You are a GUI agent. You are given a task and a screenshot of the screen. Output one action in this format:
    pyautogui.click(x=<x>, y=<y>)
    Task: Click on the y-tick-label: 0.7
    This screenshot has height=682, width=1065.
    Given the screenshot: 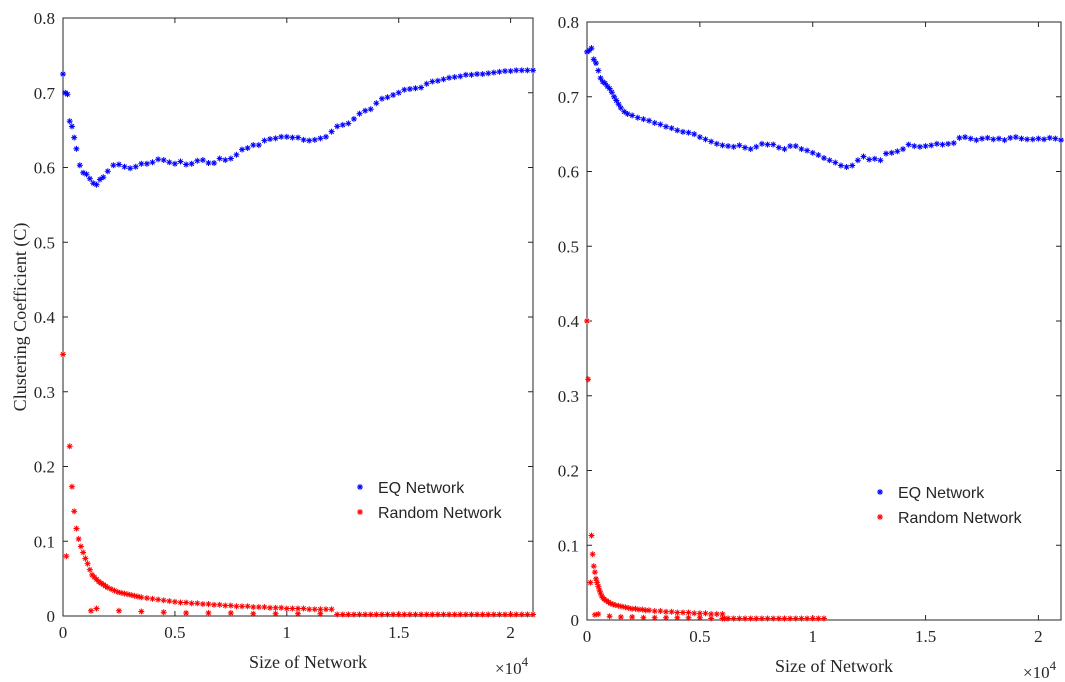 What is the action you would take?
    pyautogui.click(x=569, y=97)
    